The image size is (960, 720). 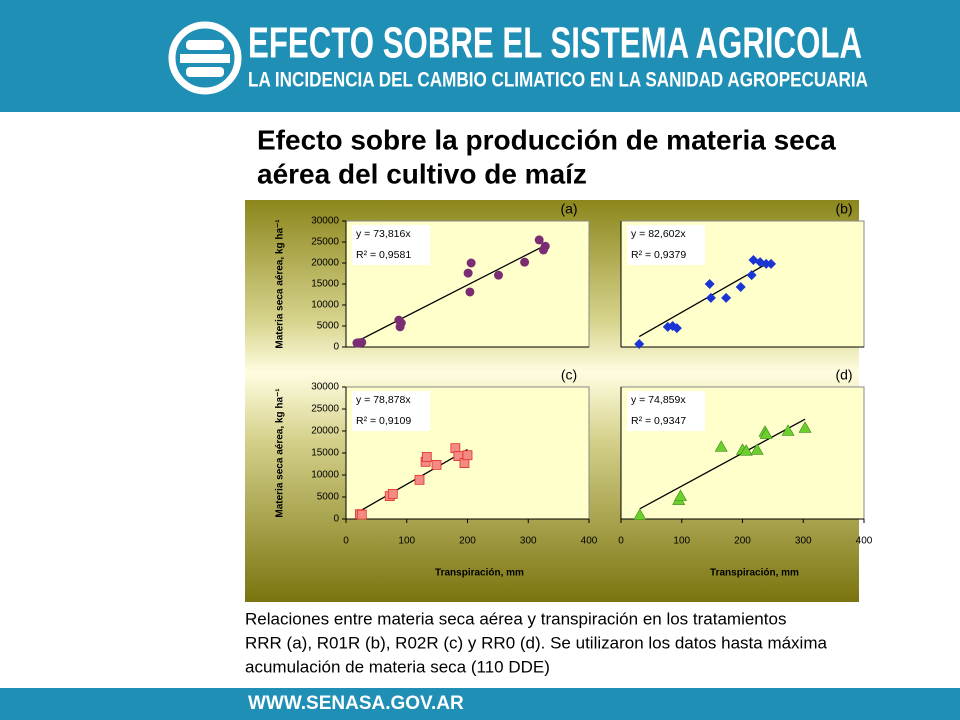 What do you see at coordinates (205, 58) in the screenshot?
I see `logo` at bounding box center [205, 58].